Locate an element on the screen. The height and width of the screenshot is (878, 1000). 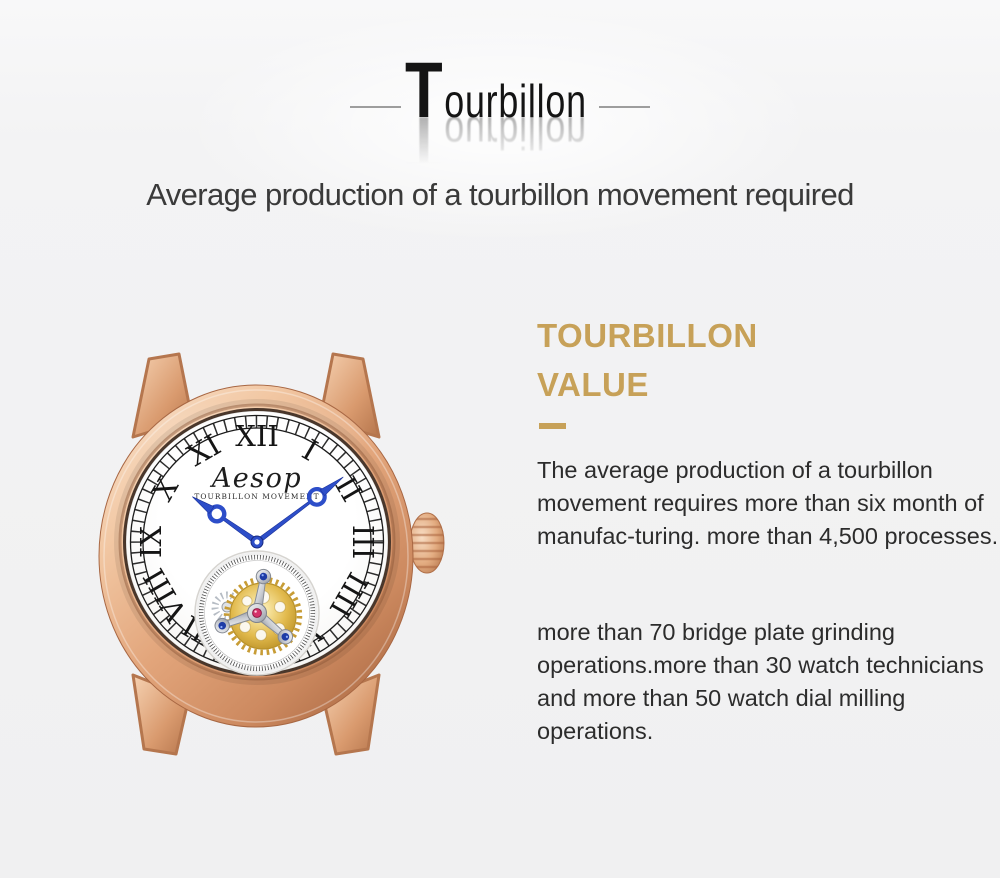
brand-label: Aesop is located at coordinates (255, 478).